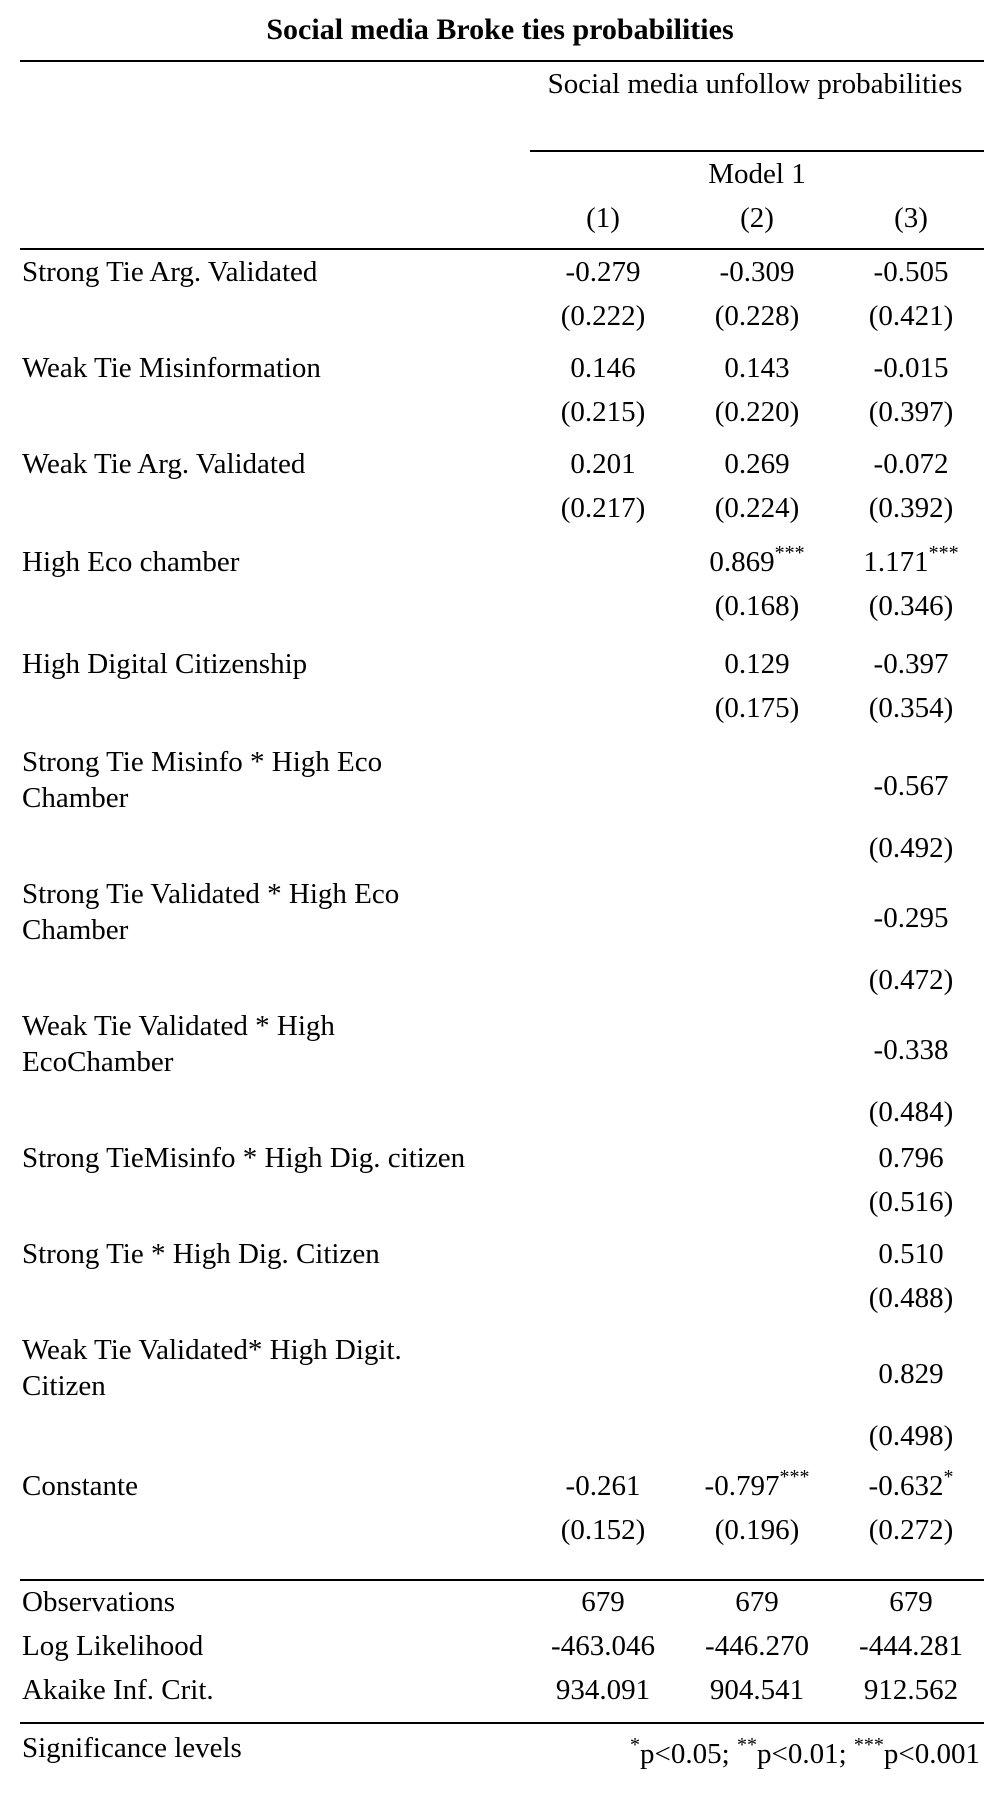 The width and height of the screenshot is (1000, 1794). I want to click on stat-value: -444.281, so click(911, 1646).